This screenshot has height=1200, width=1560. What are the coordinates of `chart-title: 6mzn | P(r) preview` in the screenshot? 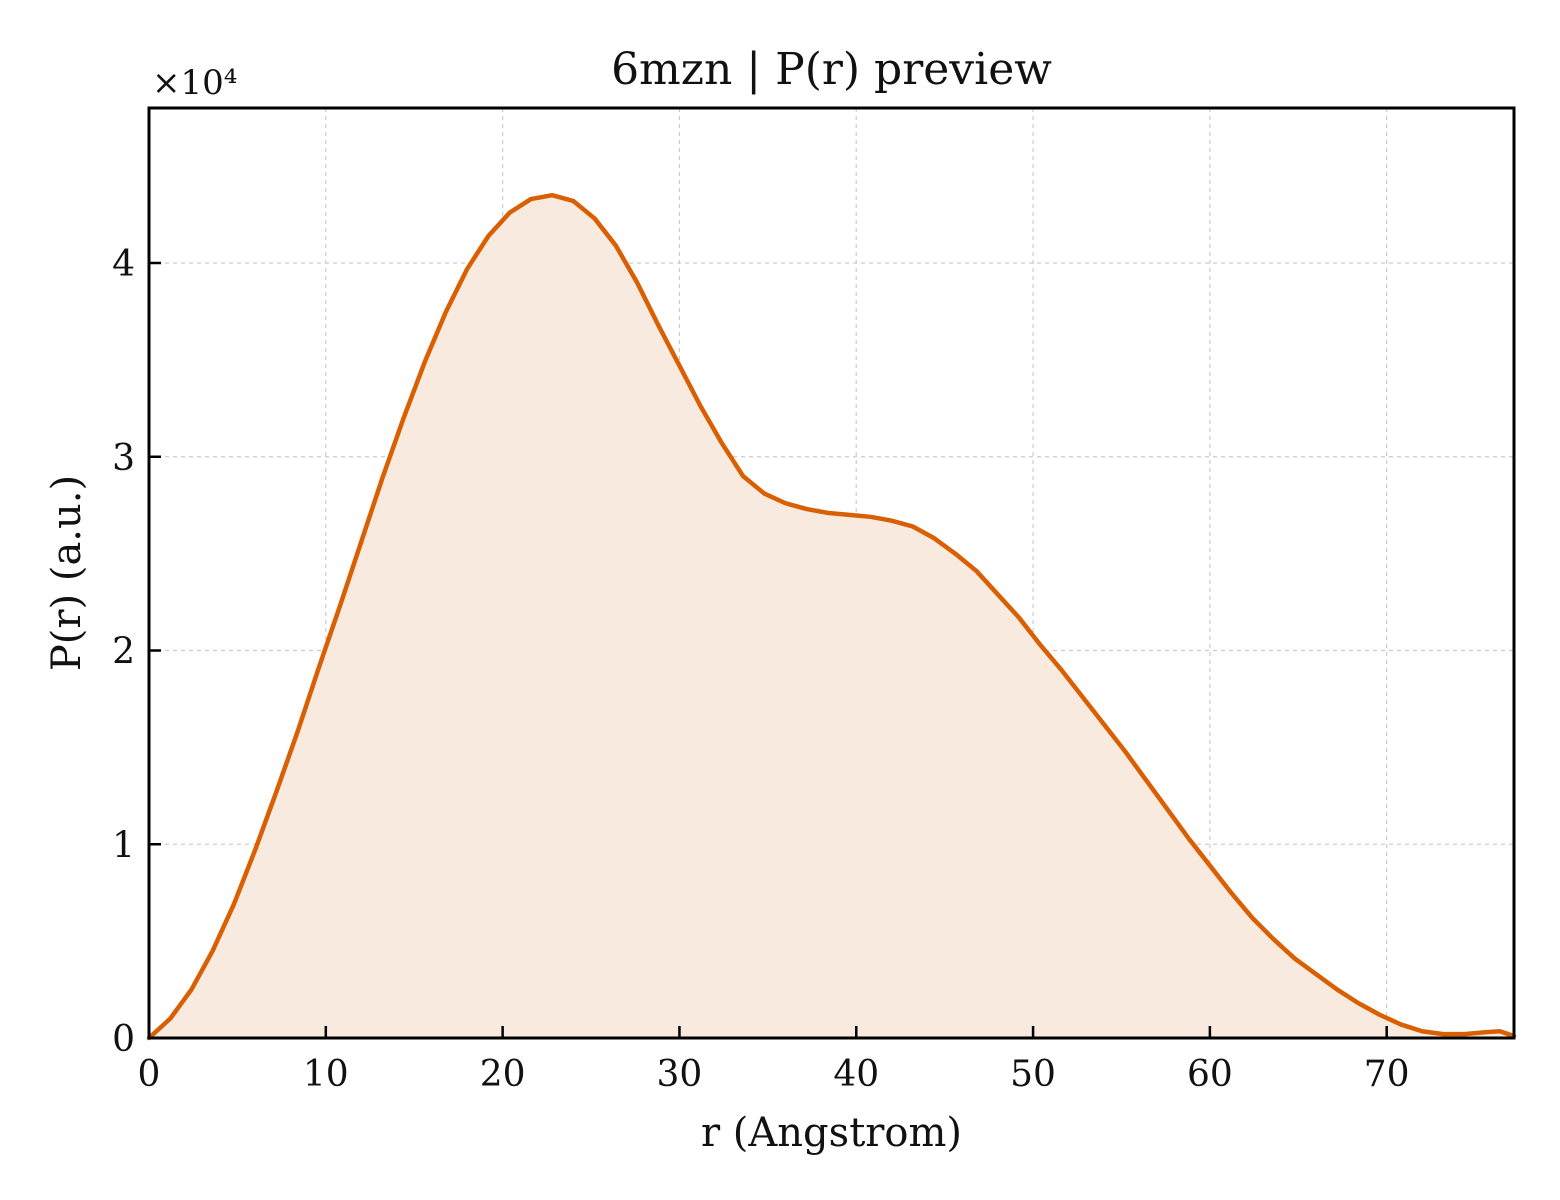 It's located at (831, 69).